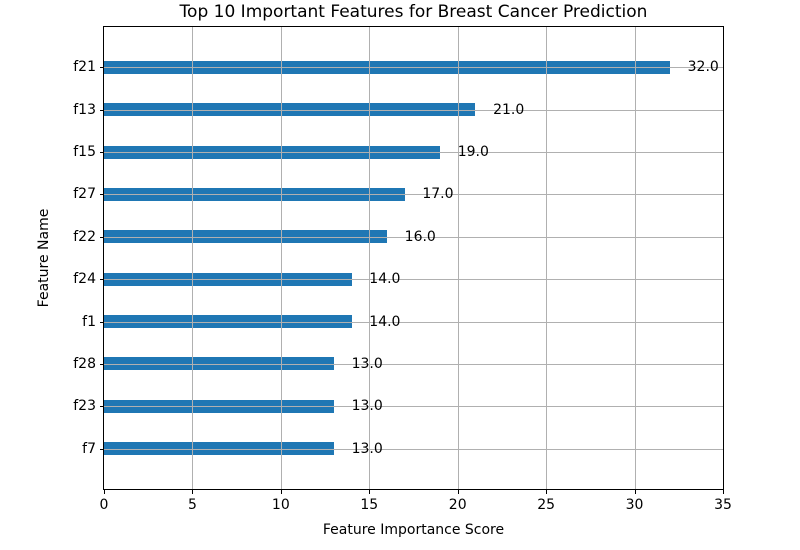 This screenshot has height=550, width=800. What do you see at coordinates (385, 321) in the screenshot?
I see `bar-value-label-f1: 14.0` at bounding box center [385, 321].